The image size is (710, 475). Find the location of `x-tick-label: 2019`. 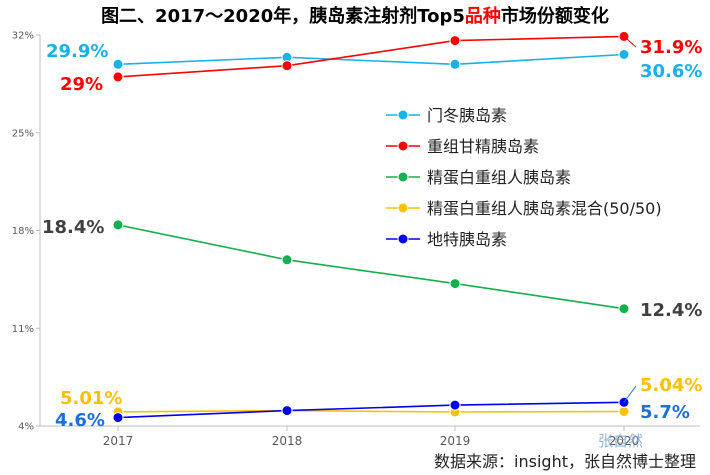

x-tick-label: 2019 is located at coordinates (455, 441).